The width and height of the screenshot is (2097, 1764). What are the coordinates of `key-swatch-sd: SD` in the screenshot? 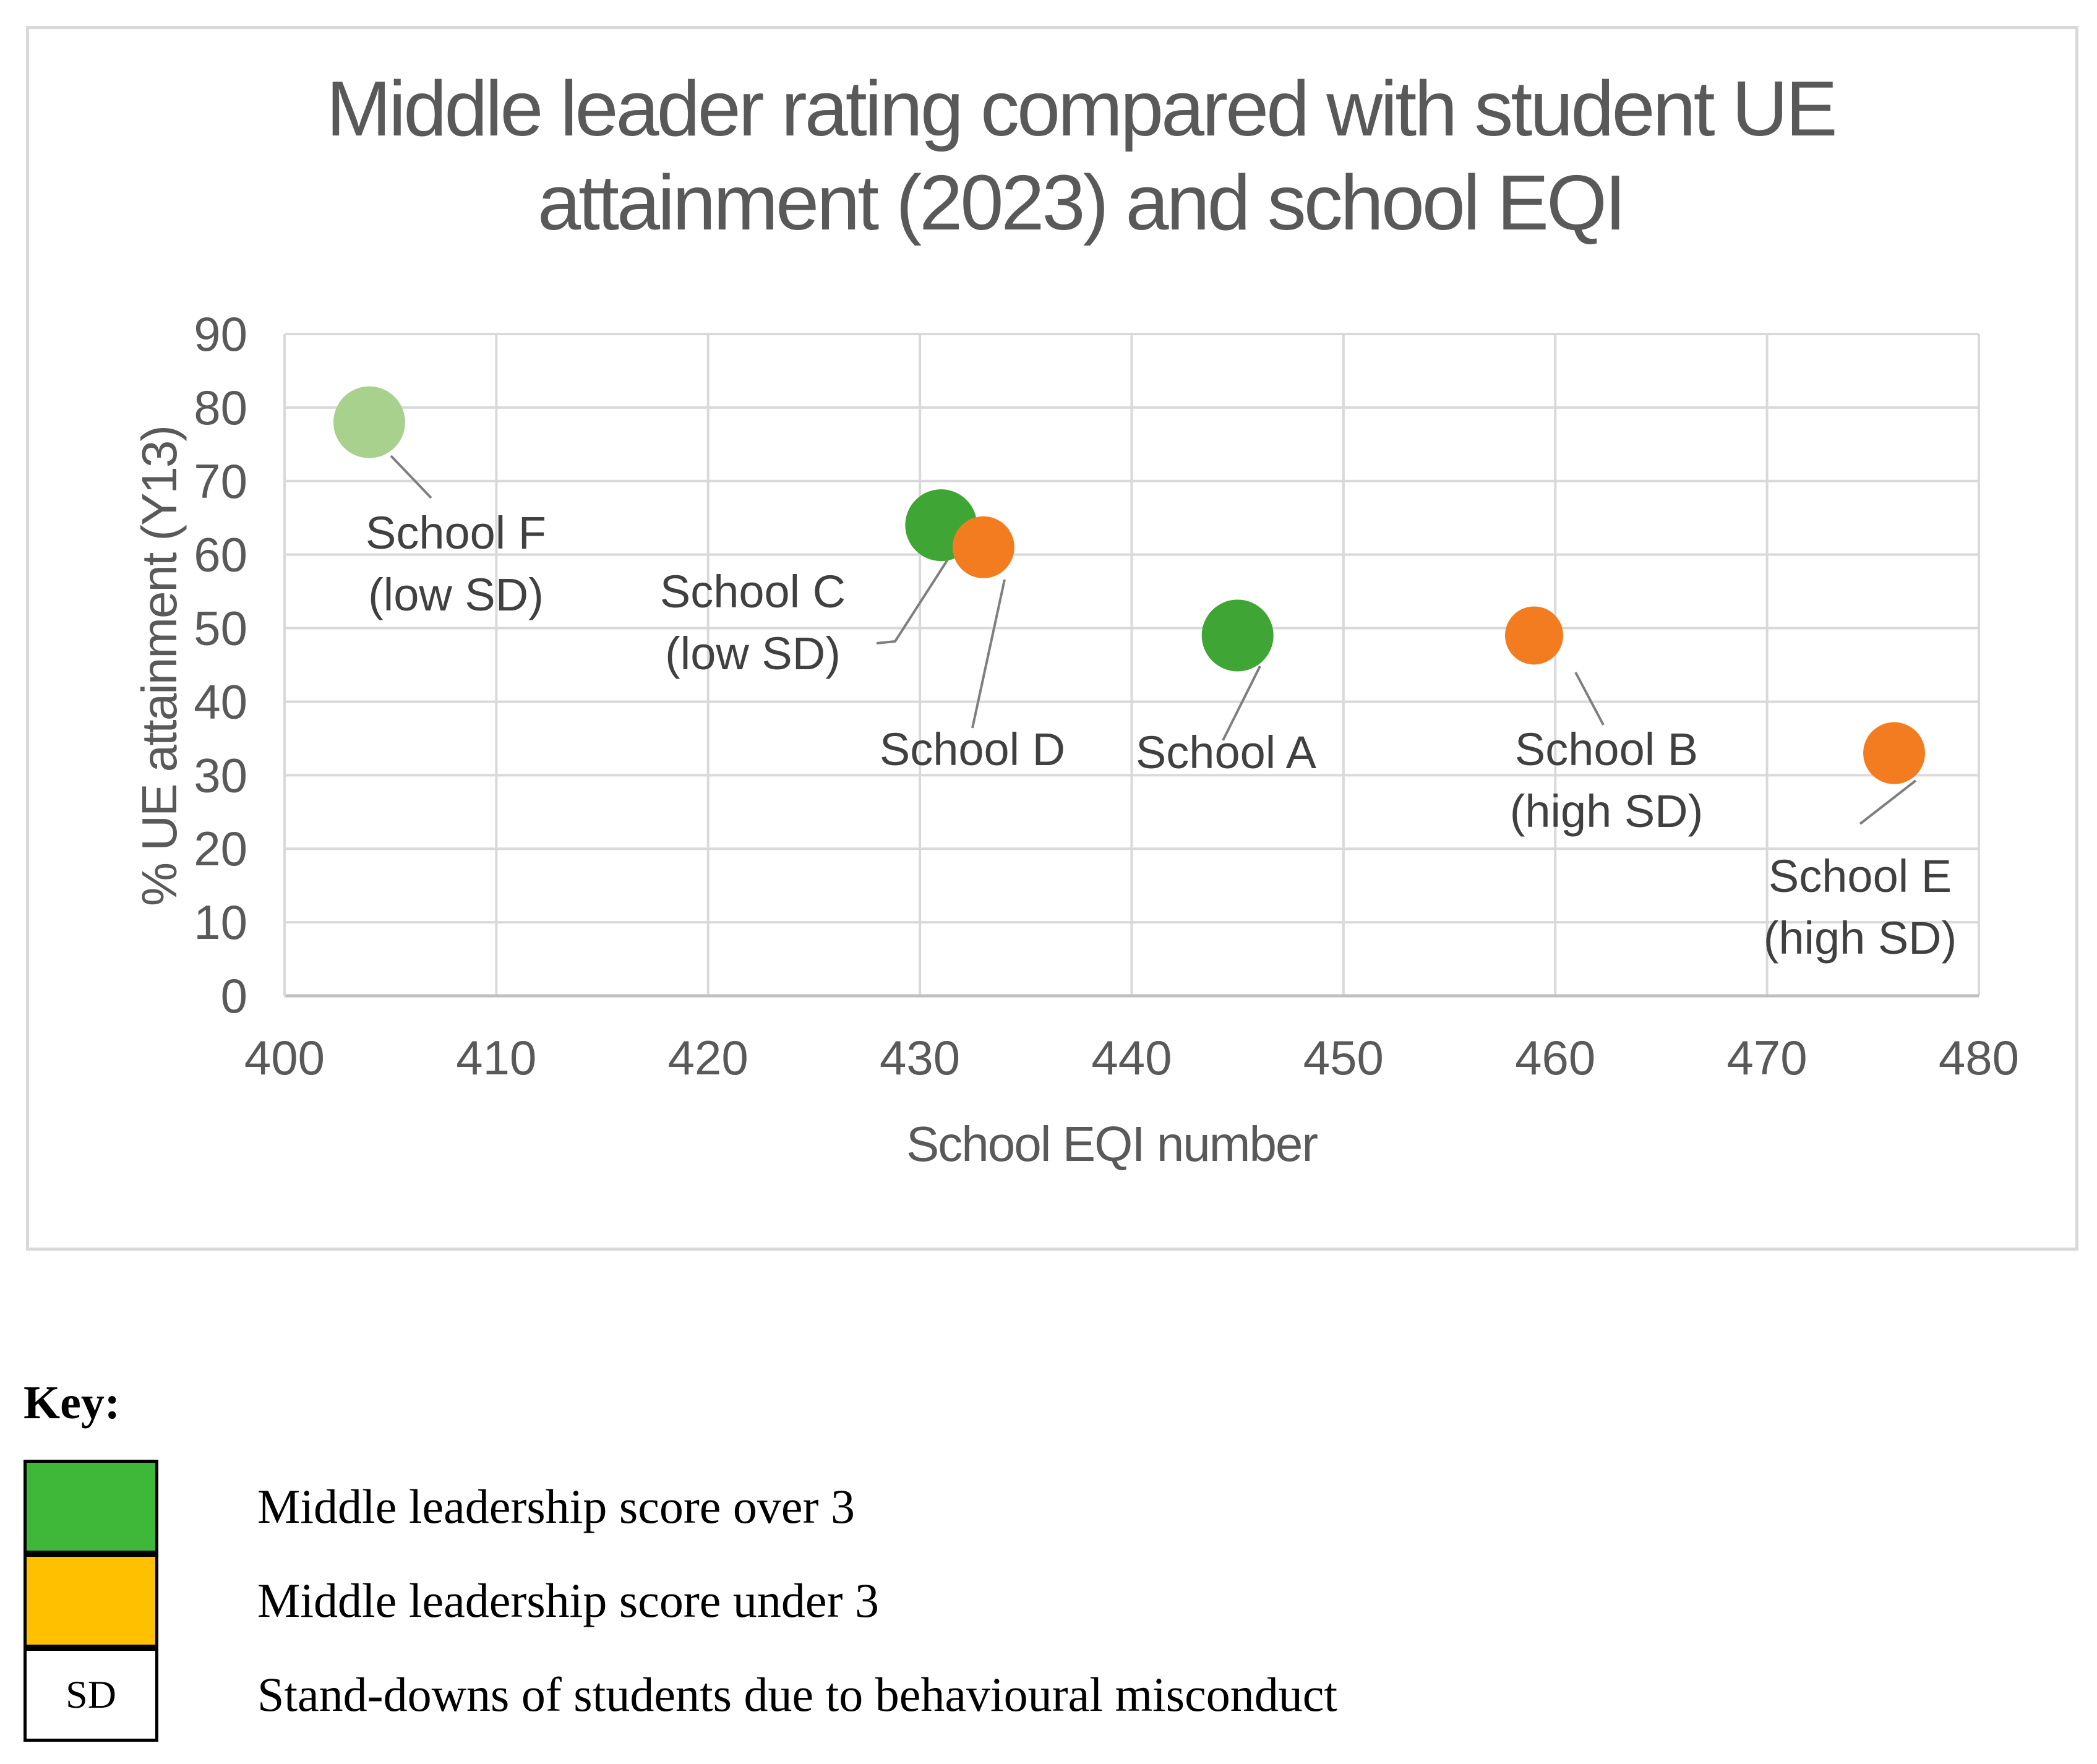 It's located at (91, 1695).